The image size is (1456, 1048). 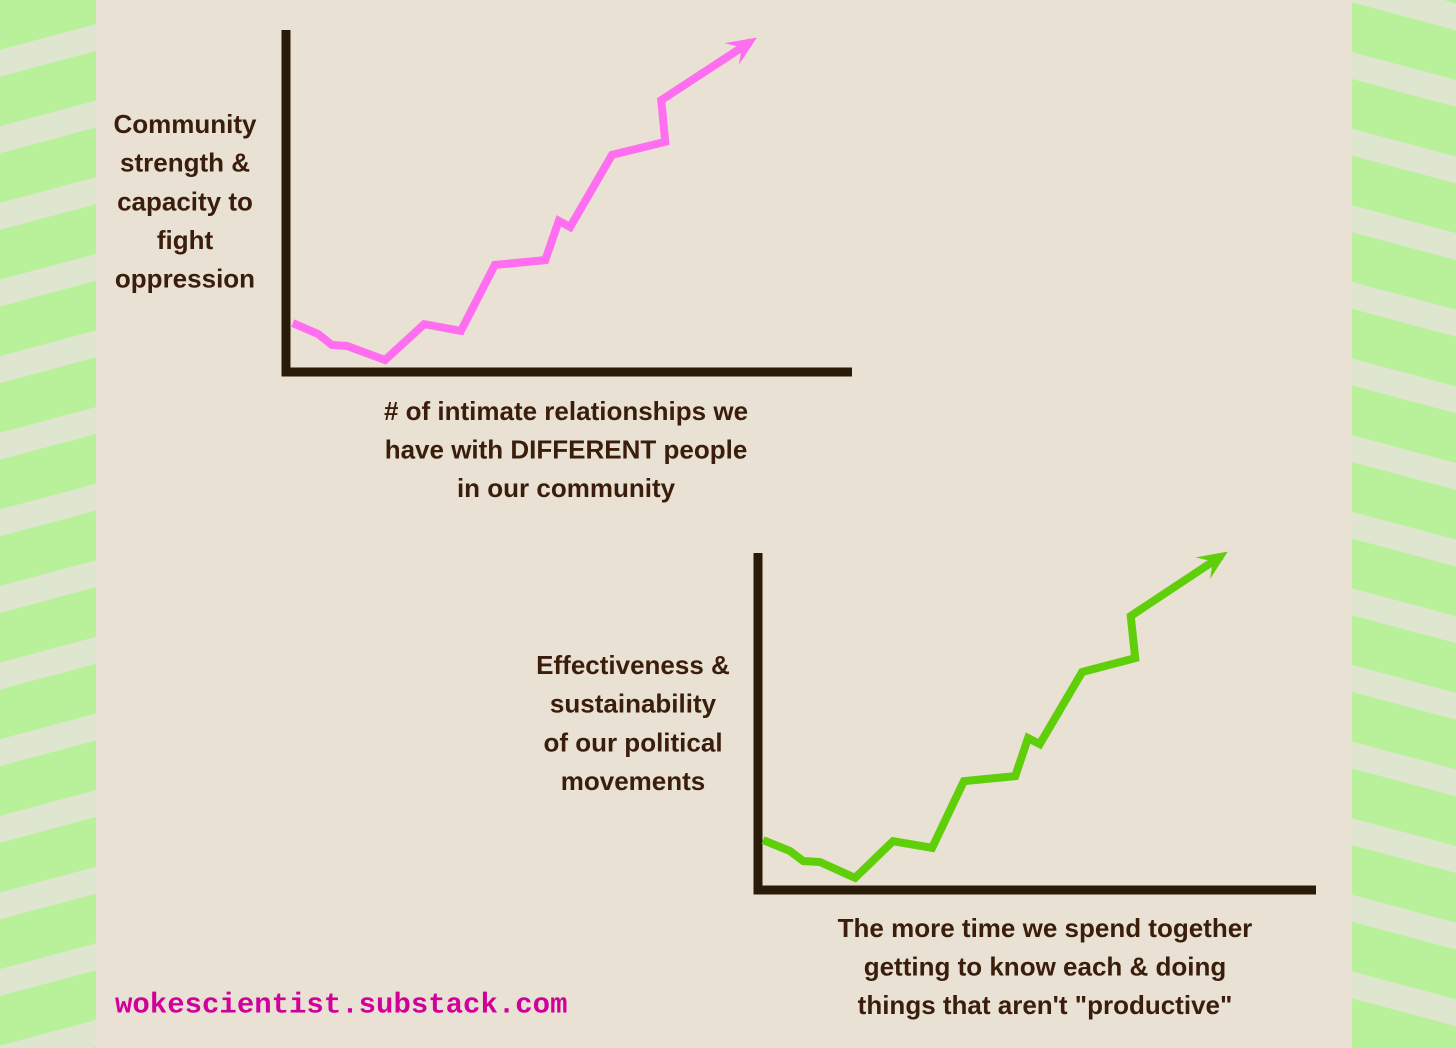 I want to click on footer: wokescientist.substack.com, so click(x=341, y=1005).